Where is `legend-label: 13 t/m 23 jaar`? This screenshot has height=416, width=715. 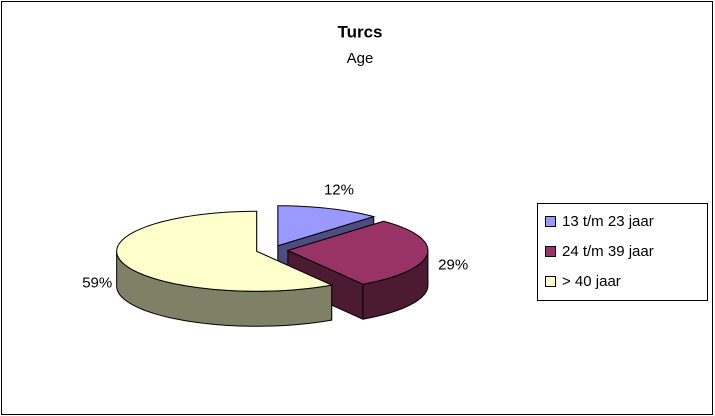
legend-label: 13 t/m 23 jaar is located at coordinates (608, 221).